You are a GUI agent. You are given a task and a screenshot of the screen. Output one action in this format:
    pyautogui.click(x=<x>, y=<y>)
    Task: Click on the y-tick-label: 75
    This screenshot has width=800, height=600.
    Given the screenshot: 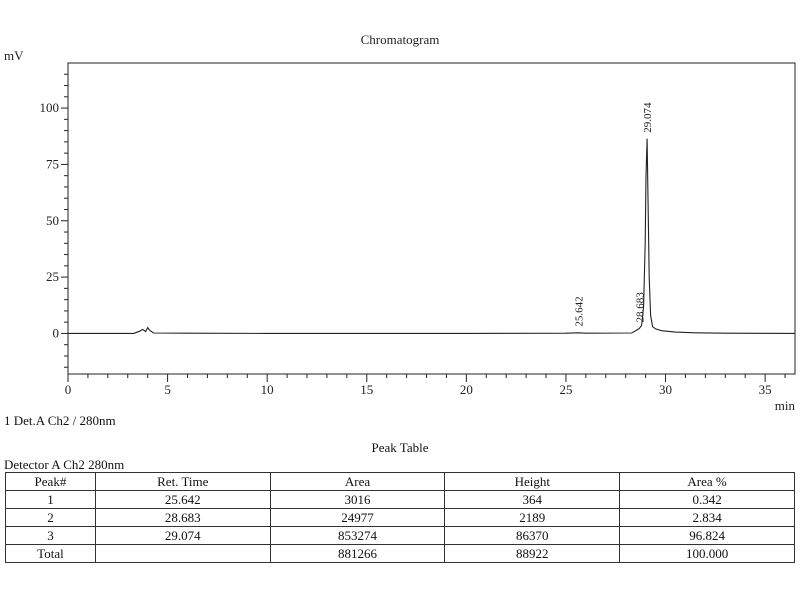 What is the action you would take?
    pyautogui.click(x=52, y=163)
    